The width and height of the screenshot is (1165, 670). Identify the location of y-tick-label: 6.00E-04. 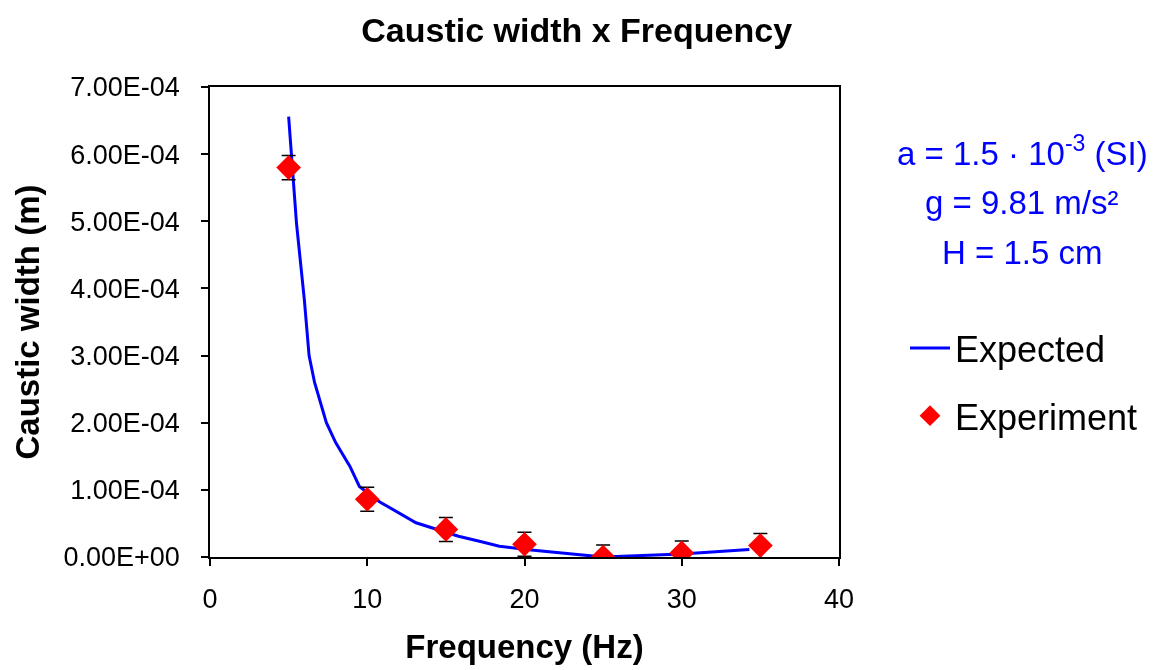
(125, 154).